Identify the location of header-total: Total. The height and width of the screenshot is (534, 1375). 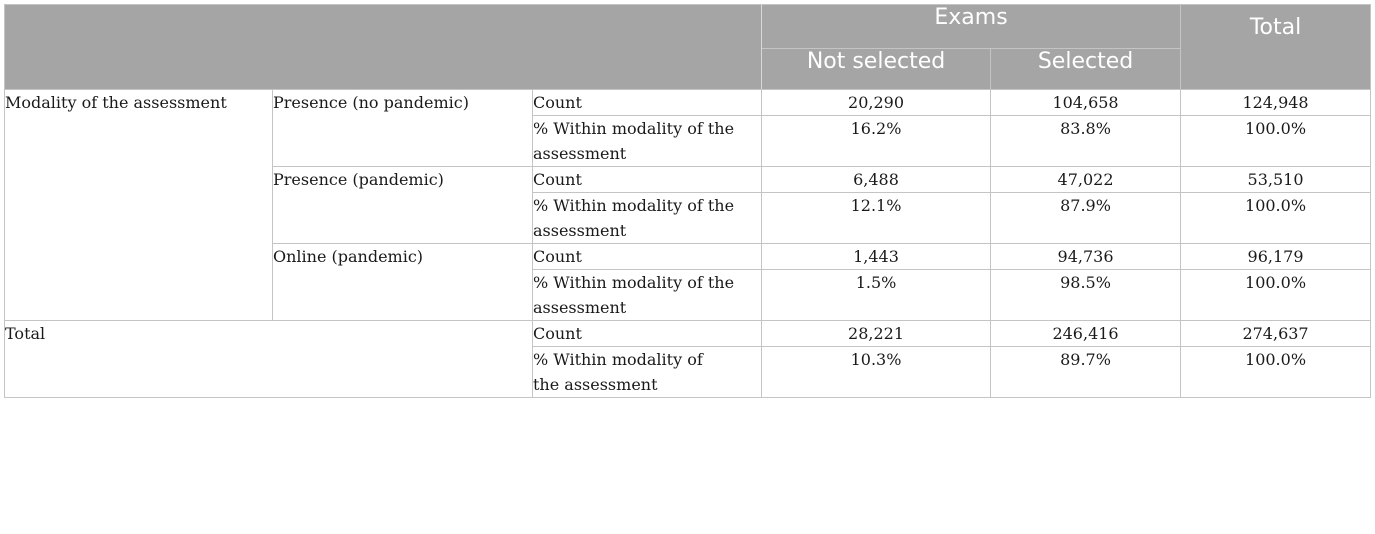
(1276, 47).